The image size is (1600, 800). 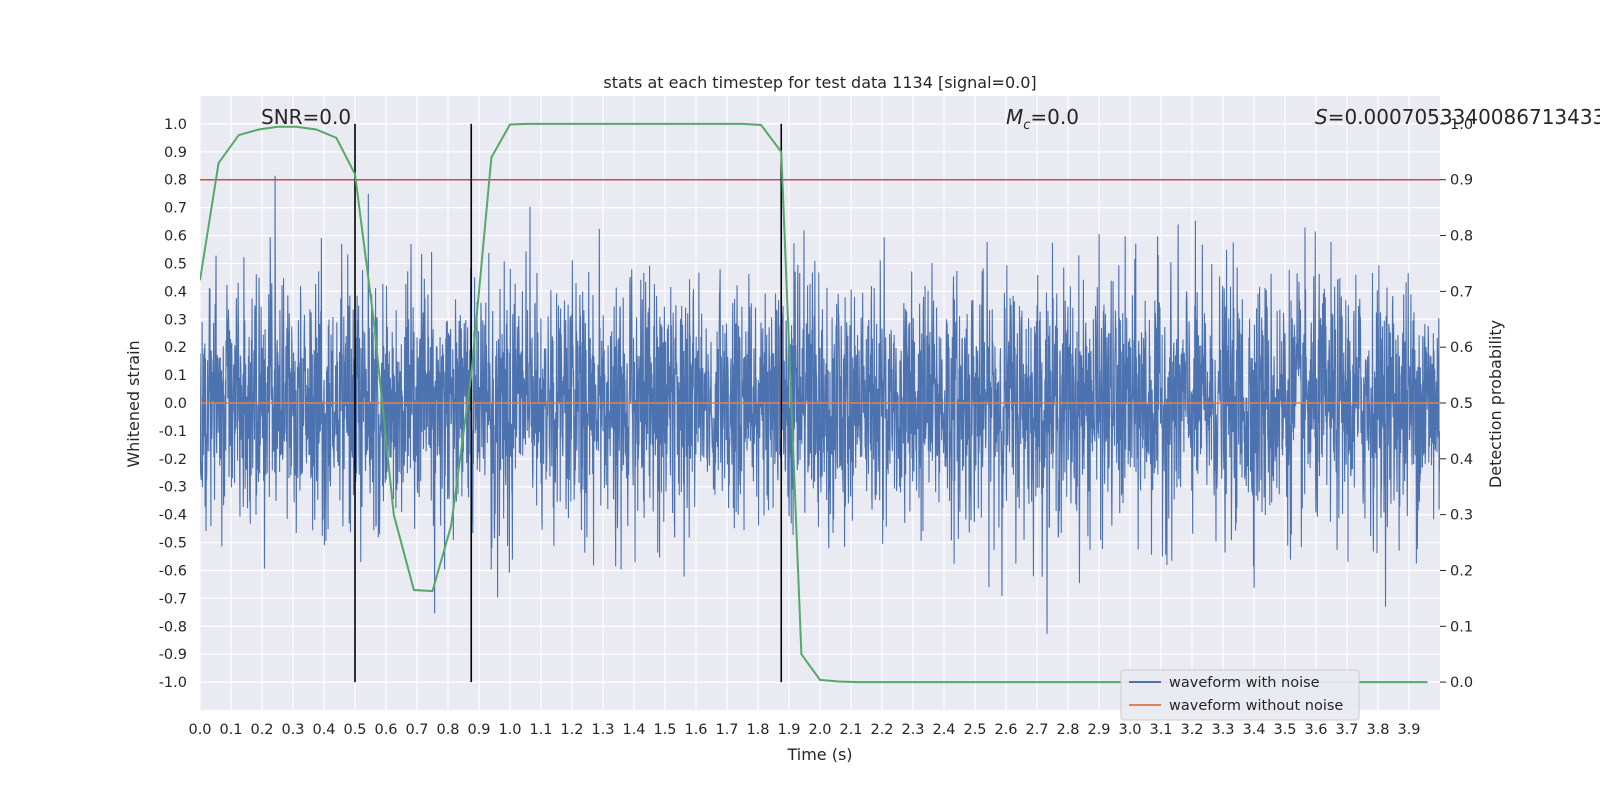 What do you see at coordinates (133, 403) in the screenshot?
I see `y-axis-label: Whitened strain` at bounding box center [133, 403].